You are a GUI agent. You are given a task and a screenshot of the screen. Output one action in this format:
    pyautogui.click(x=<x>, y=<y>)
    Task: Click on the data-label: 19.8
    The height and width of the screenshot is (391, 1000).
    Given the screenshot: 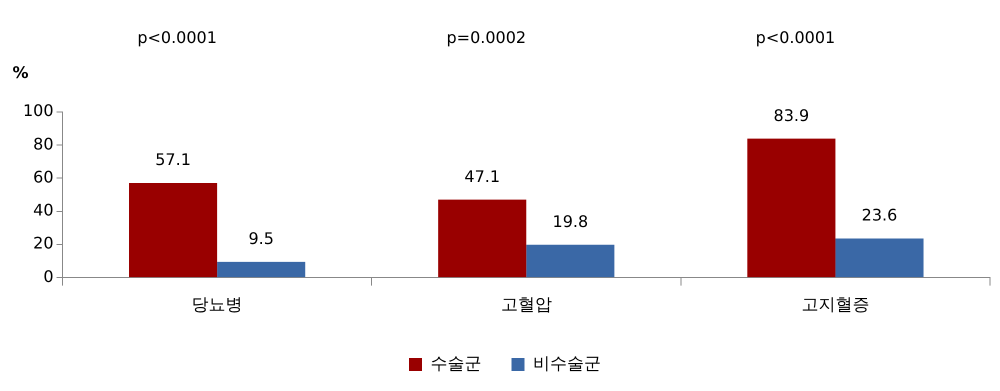 What is the action you would take?
    pyautogui.click(x=570, y=221)
    